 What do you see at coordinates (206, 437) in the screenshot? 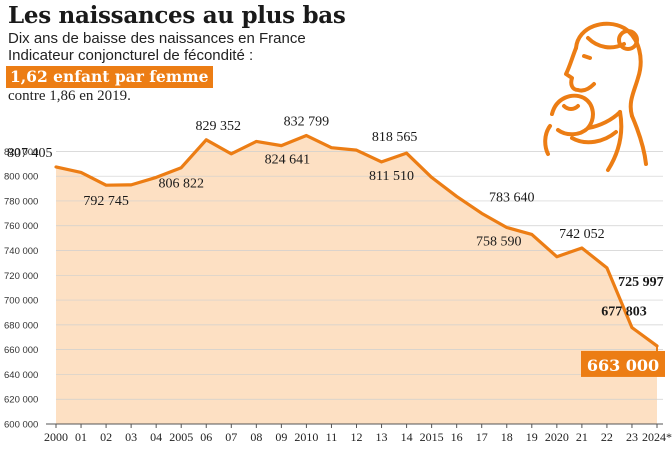
I see `x-tick-label: 06` at bounding box center [206, 437].